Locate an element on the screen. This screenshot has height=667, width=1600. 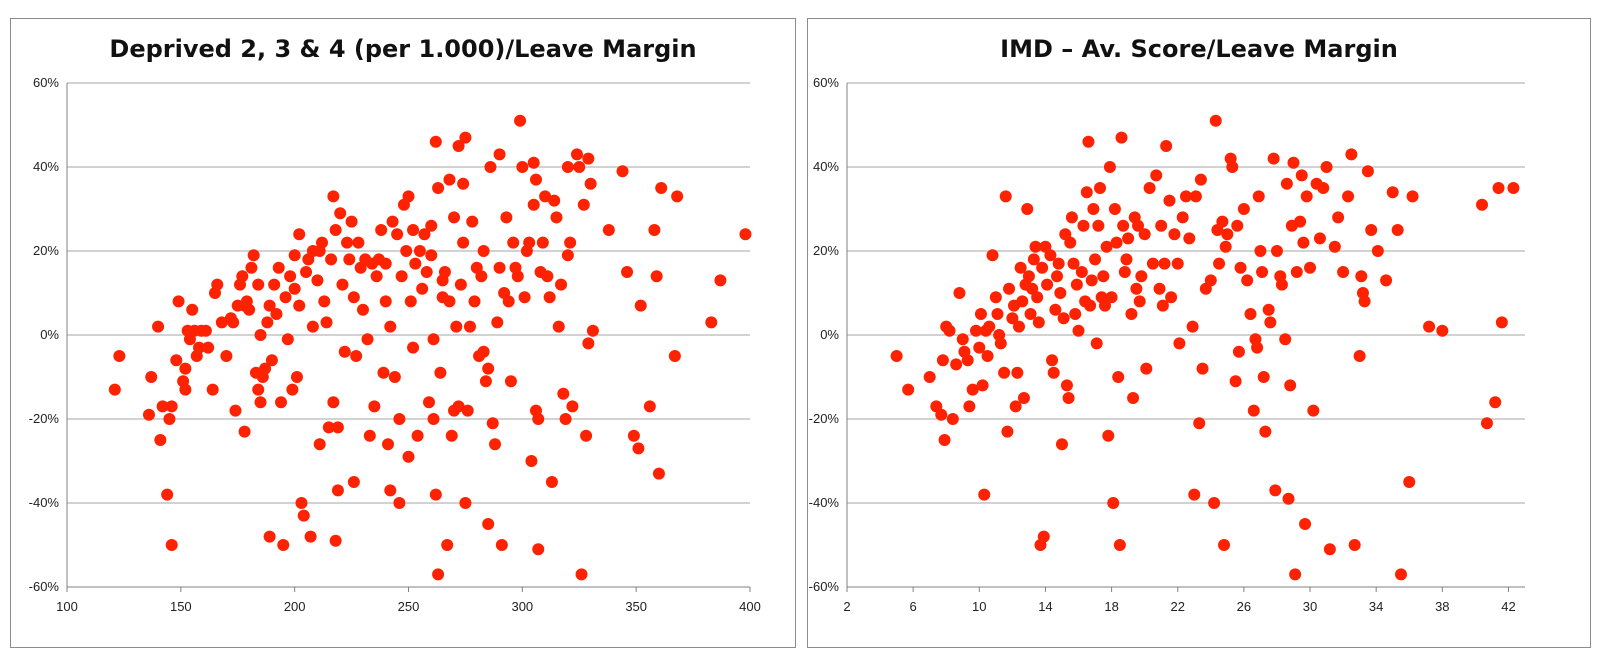
y-tick-label: -20% is located at coordinates (44, 418).